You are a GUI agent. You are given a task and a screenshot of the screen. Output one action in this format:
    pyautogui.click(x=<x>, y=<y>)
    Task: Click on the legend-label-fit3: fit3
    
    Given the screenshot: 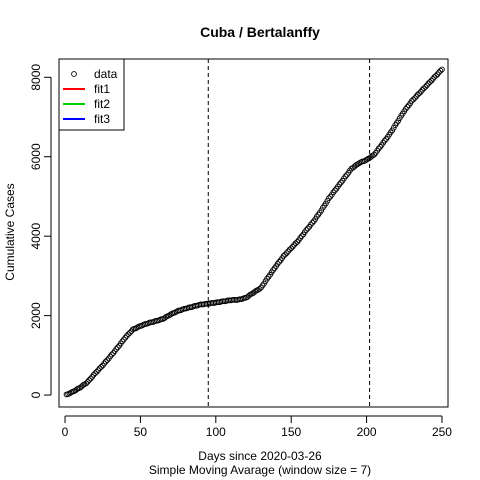 What is the action you would take?
    pyautogui.click(x=102, y=119)
    